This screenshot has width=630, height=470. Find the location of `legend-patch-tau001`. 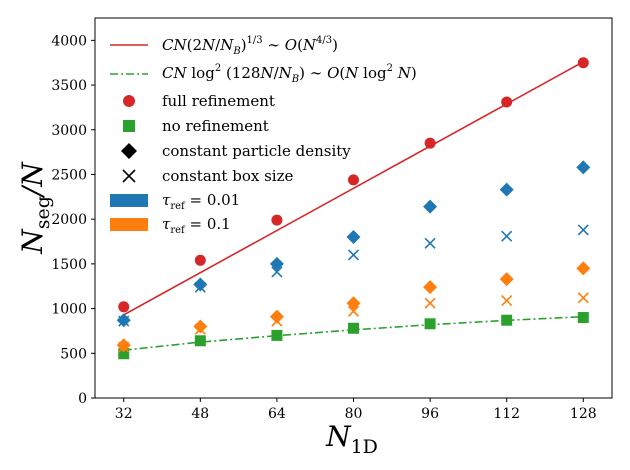

legend-patch-tau001 is located at coordinates (129, 200).